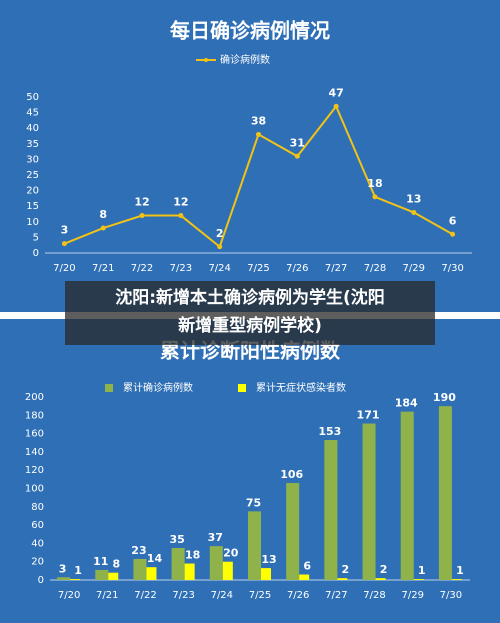 This screenshot has width=500, height=623. What do you see at coordinates (36, 253) in the screenshot?
I see `y-tick-label: 0` at bounding box center [36, 253].